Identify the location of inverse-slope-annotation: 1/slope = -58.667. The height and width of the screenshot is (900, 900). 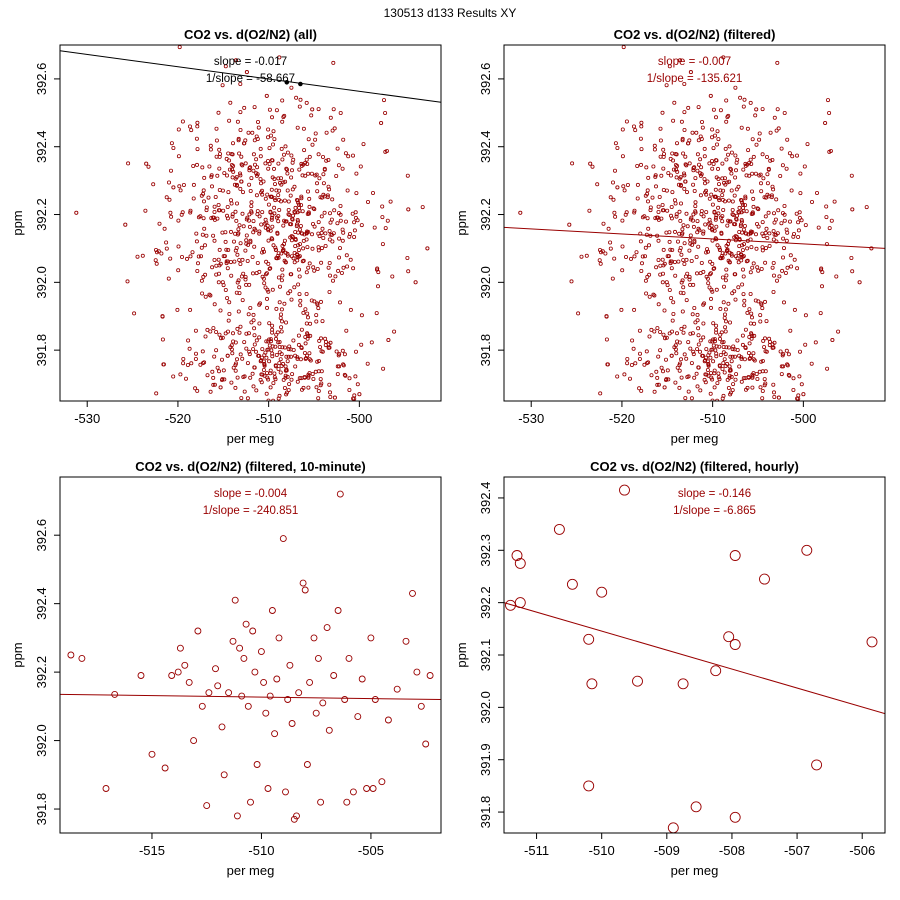
(250, 79).